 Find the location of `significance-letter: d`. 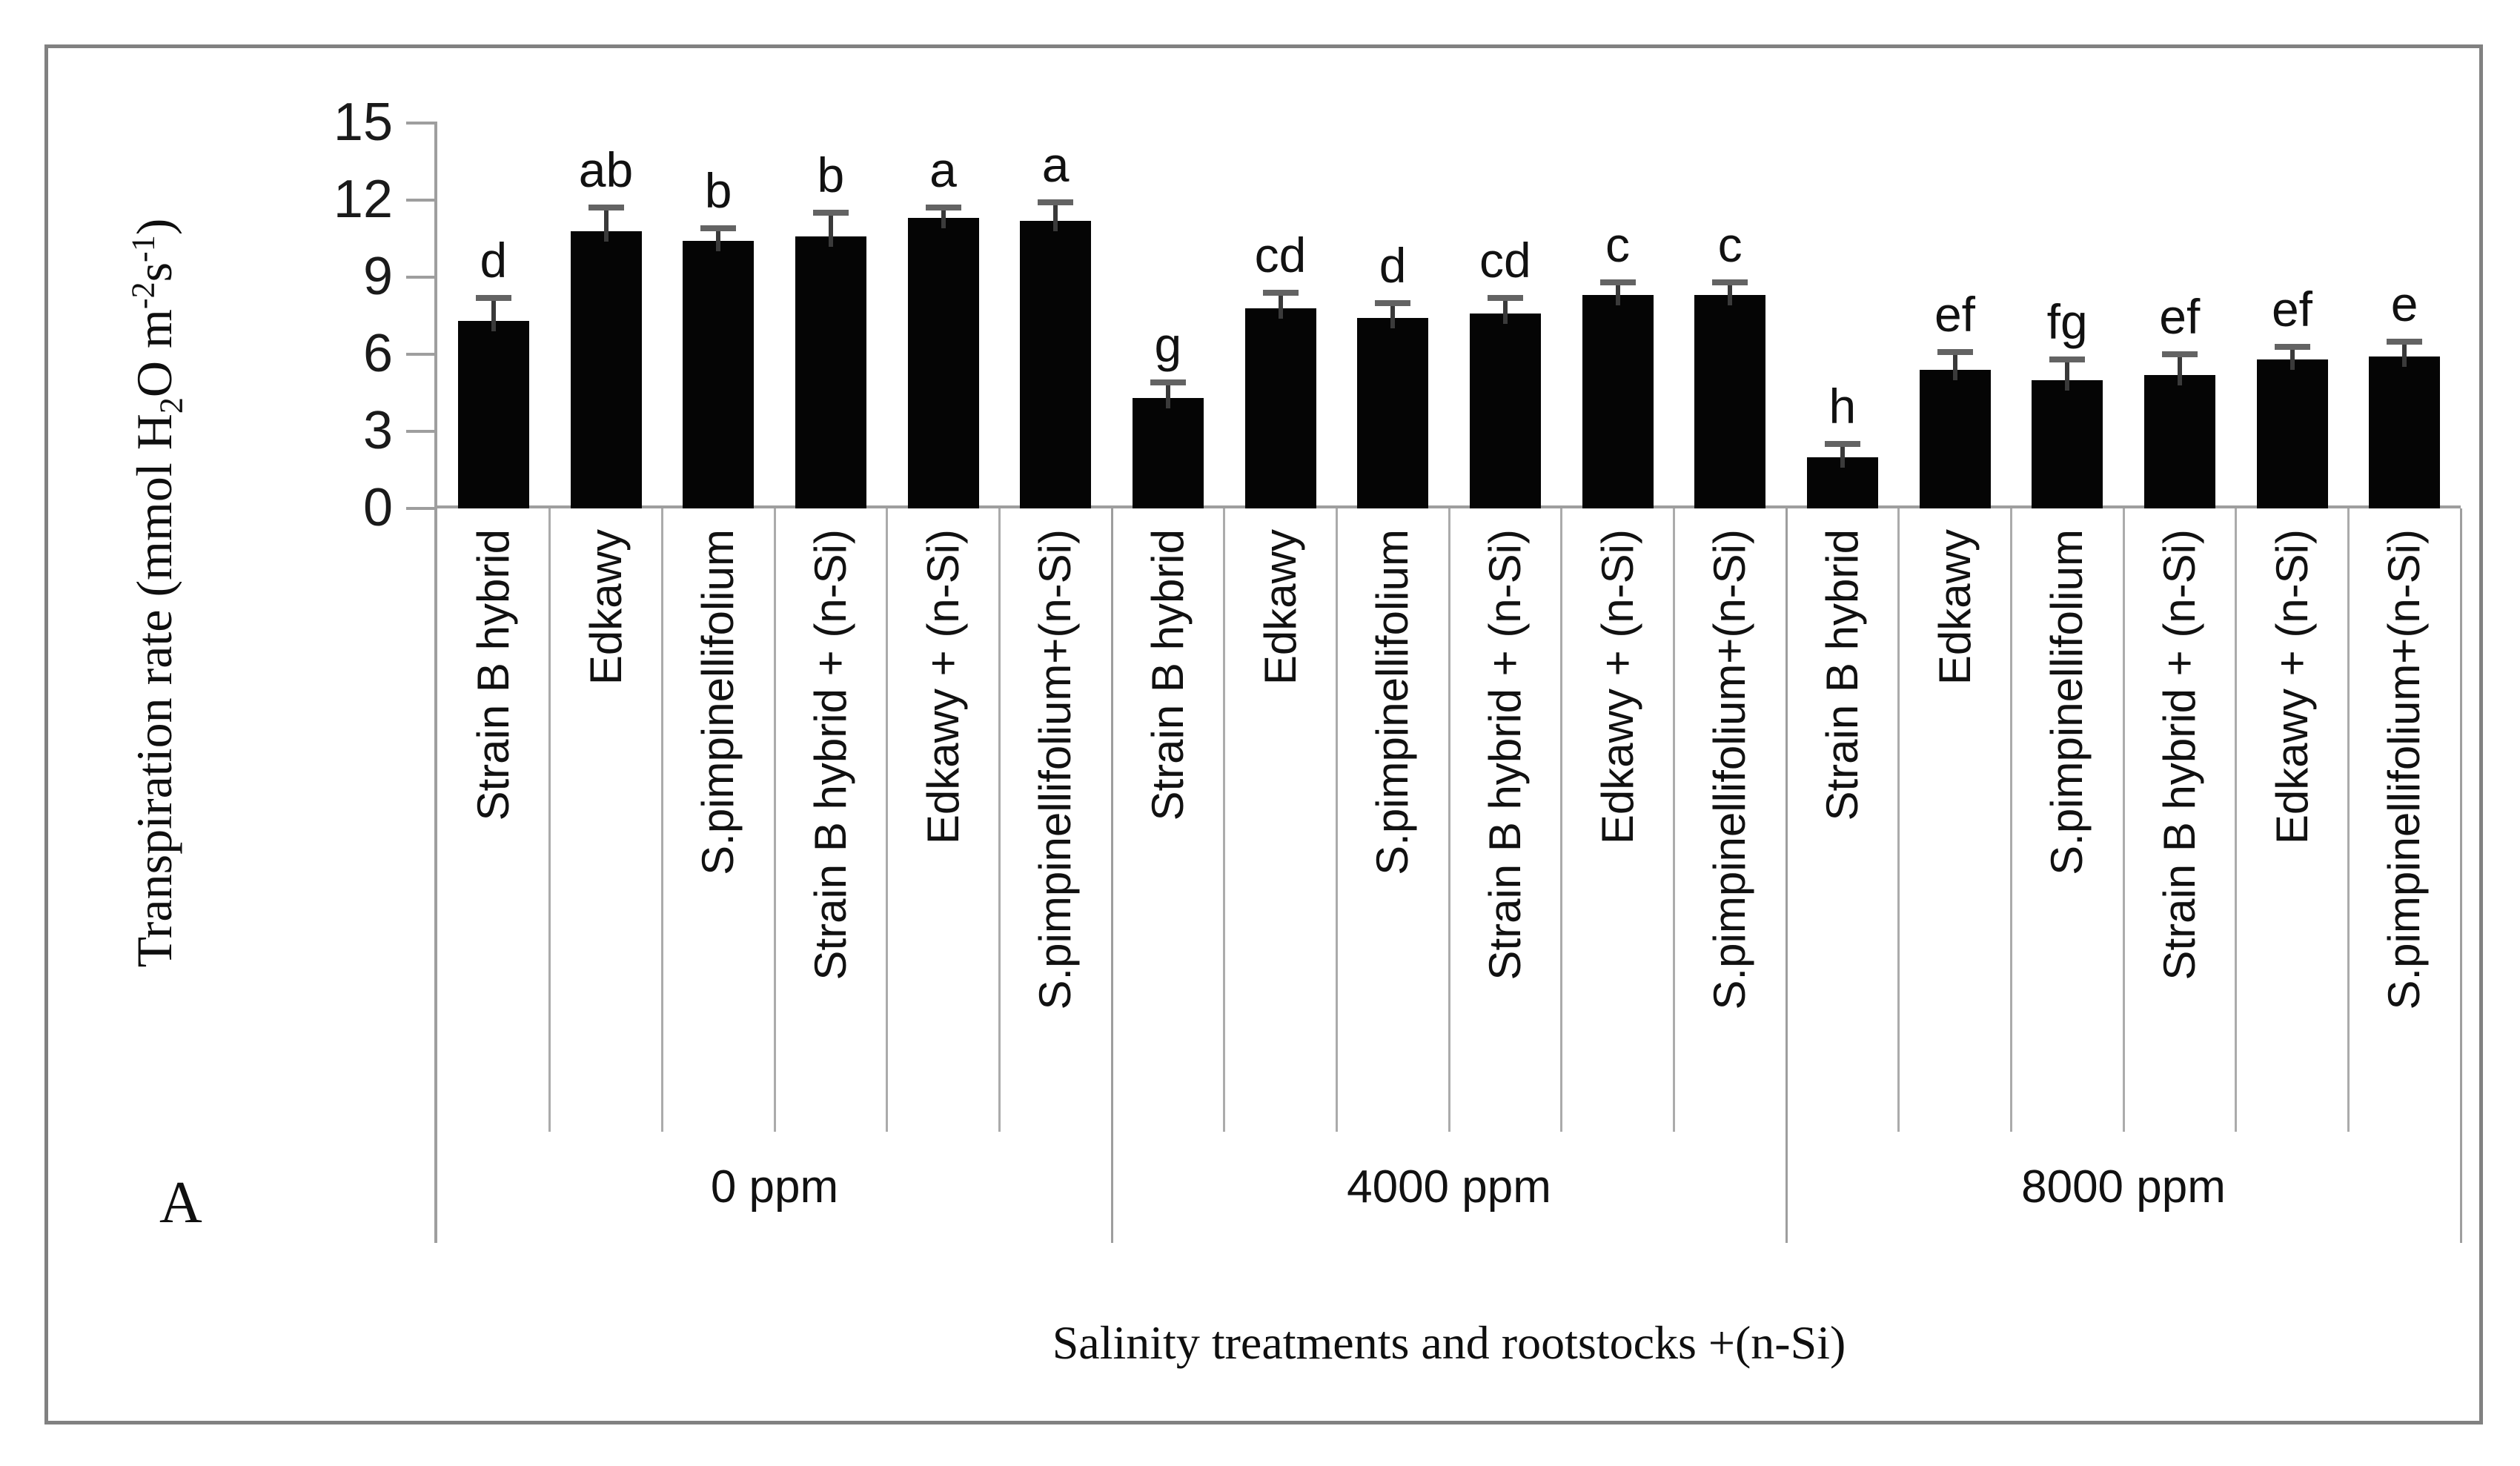

significance-letter: d is located at coordinates (494, 260).